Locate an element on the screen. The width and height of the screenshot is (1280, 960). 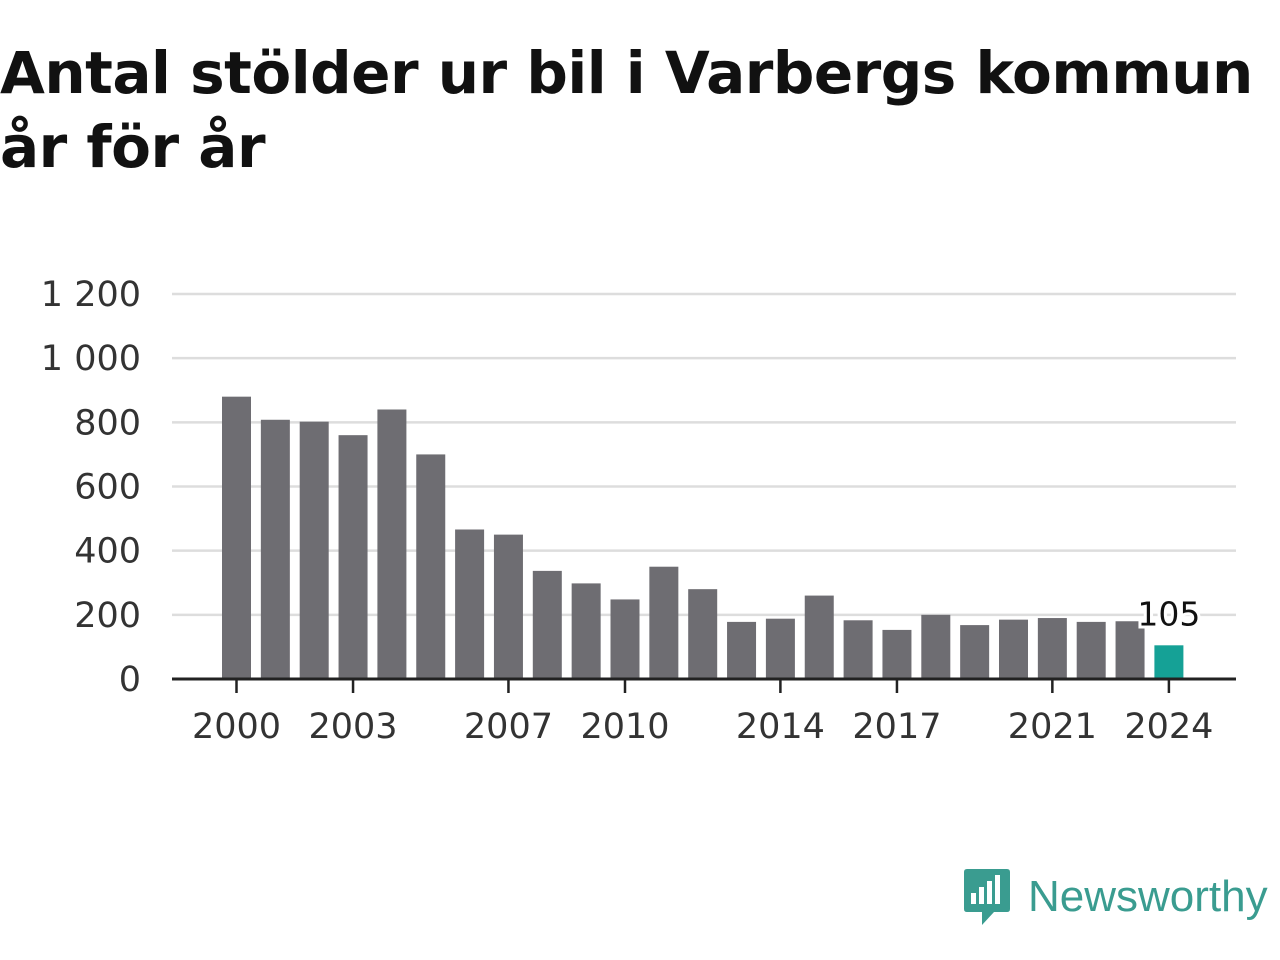
y-tick-label: 0 is located at coordinates (130, 680).